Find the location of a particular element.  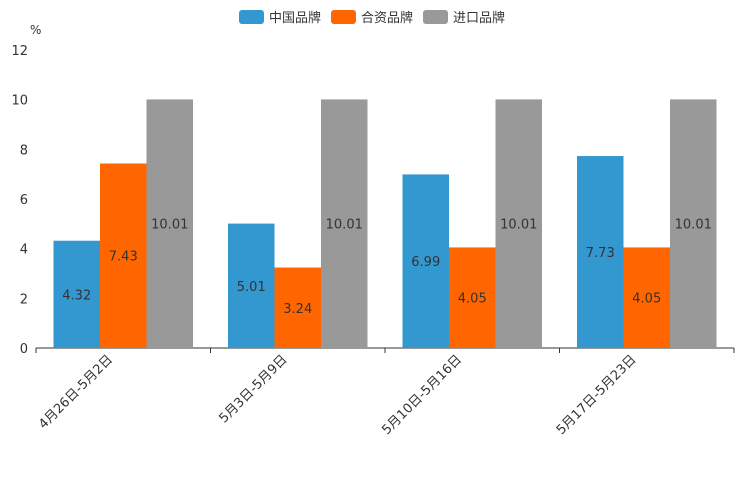

y-tick-label: 0 is located at coordinates (24, 349).